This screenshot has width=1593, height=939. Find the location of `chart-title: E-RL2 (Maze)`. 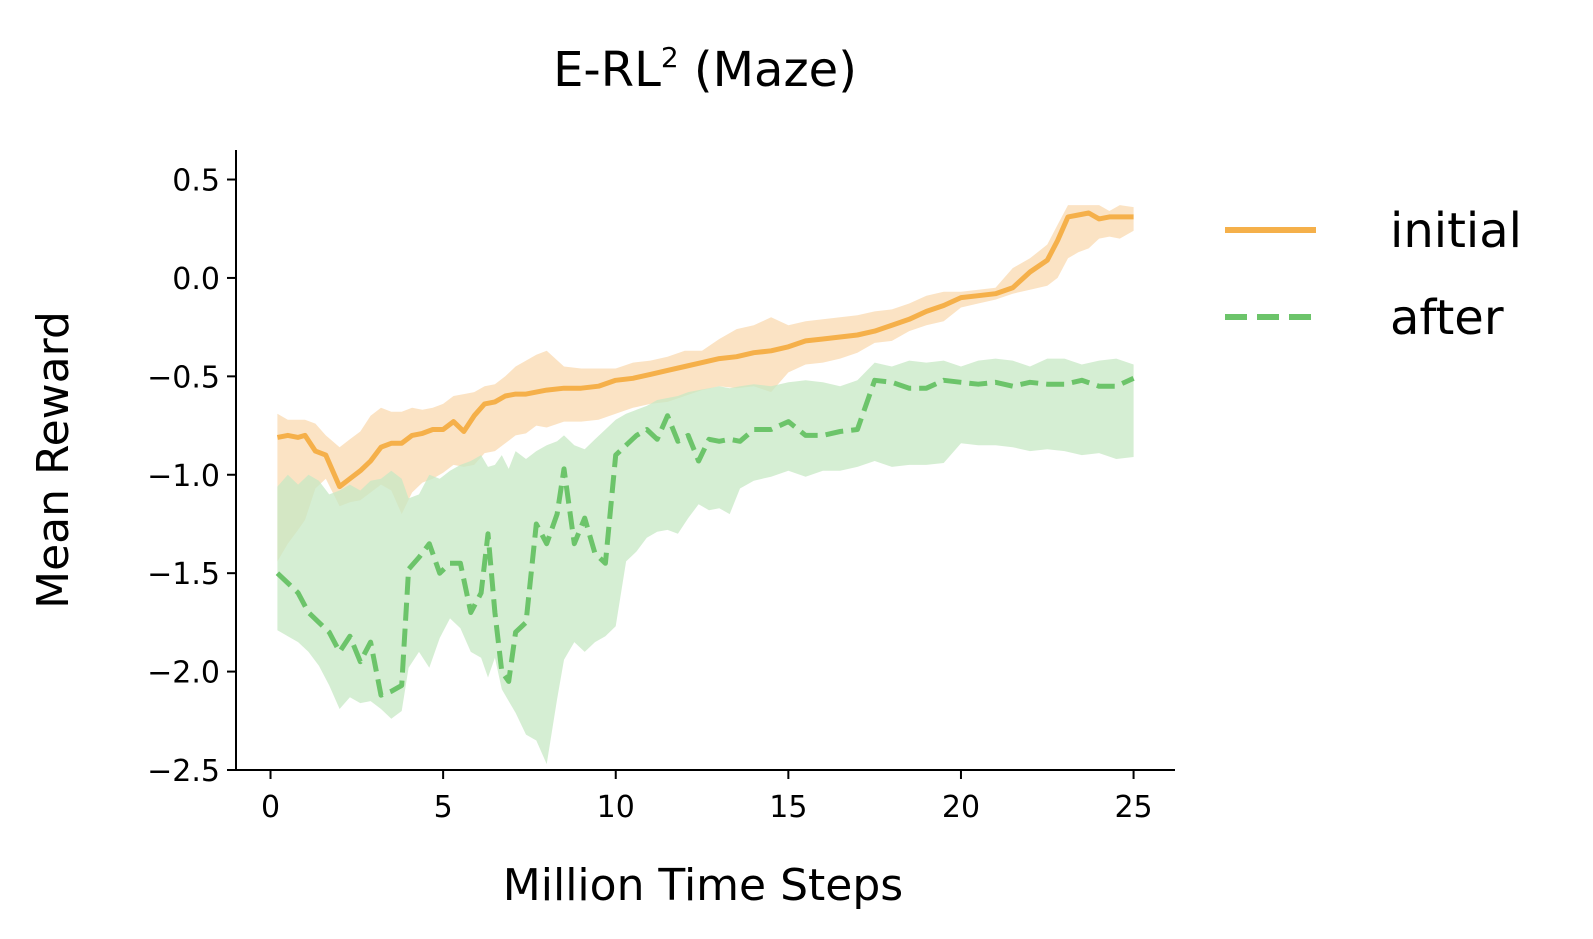

chart-title: E-RL2 (Maze) is located at coordinates (705, 69).